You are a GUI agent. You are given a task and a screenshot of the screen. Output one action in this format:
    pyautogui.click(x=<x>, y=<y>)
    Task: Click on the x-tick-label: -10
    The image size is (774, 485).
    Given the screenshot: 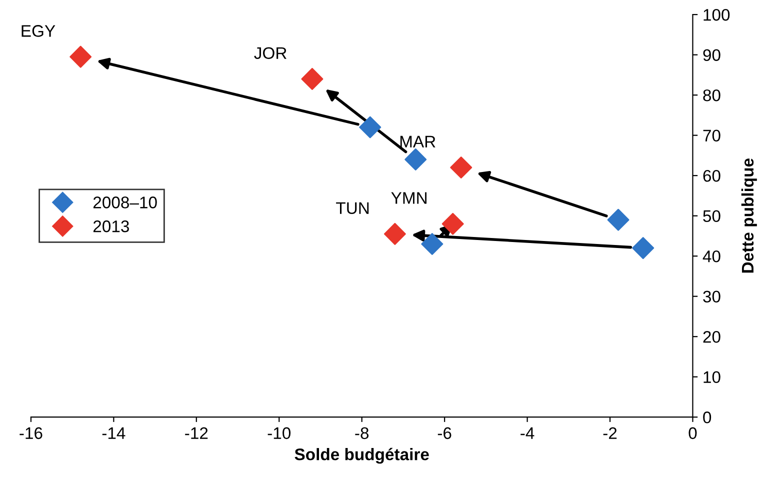 What is the action you would take?
    pyautogui.click(x=279, y=433)
    